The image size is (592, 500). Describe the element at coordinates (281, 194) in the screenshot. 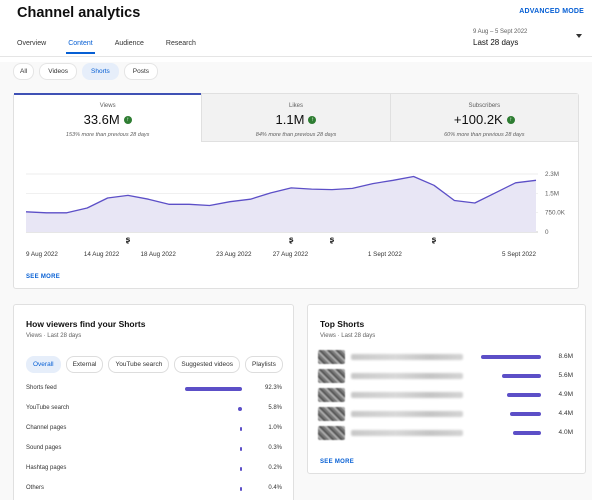

I see `views-line` at that location.